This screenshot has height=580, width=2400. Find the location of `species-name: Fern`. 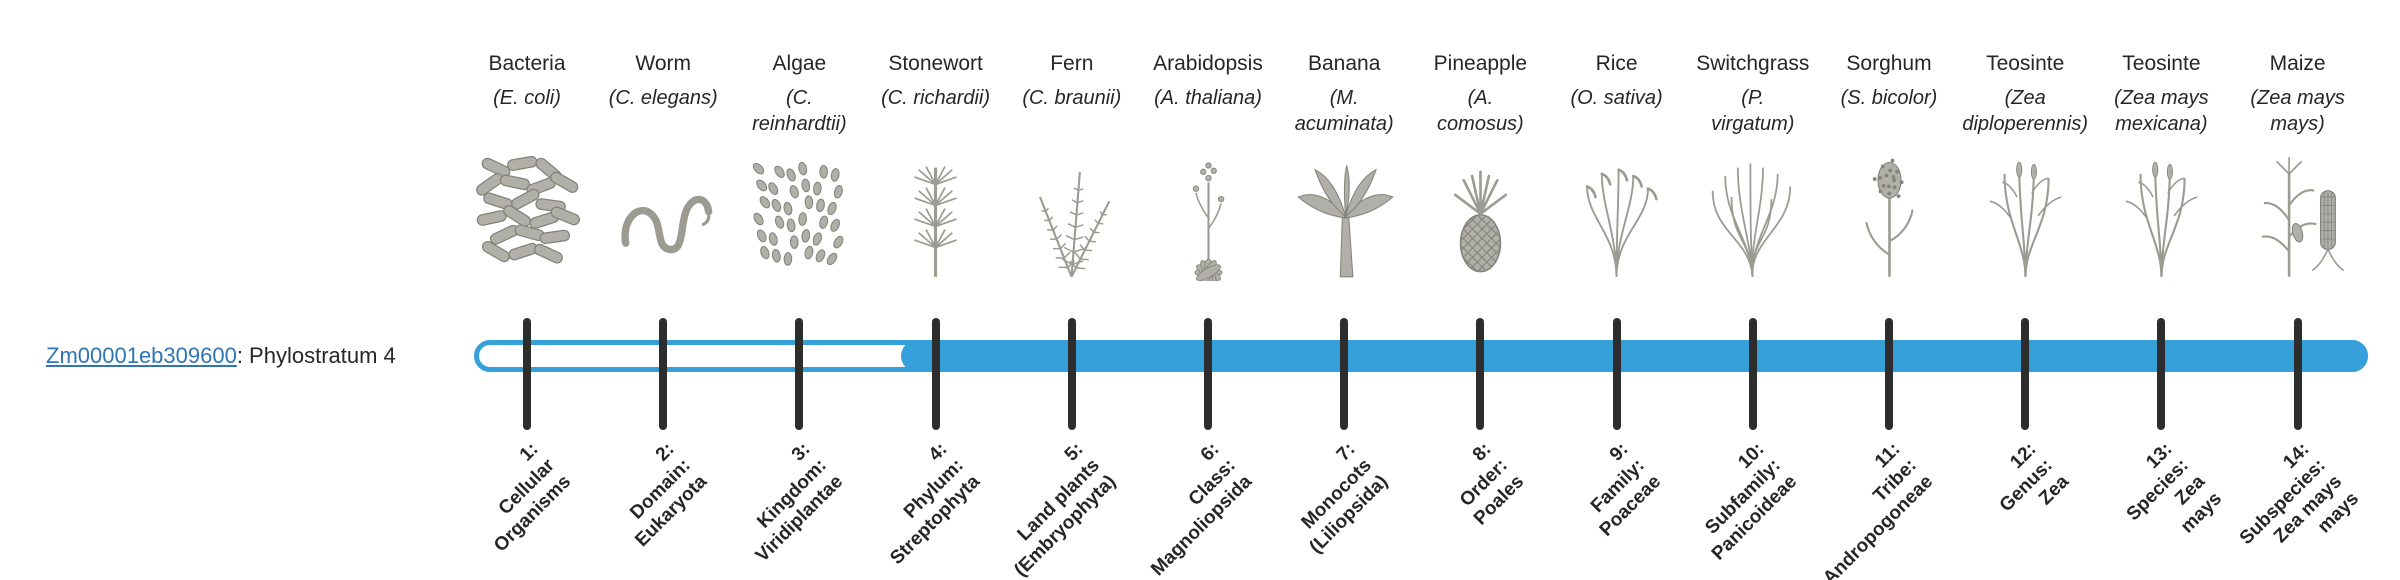

species-name: Fern is located at coordinates (1072, 63).